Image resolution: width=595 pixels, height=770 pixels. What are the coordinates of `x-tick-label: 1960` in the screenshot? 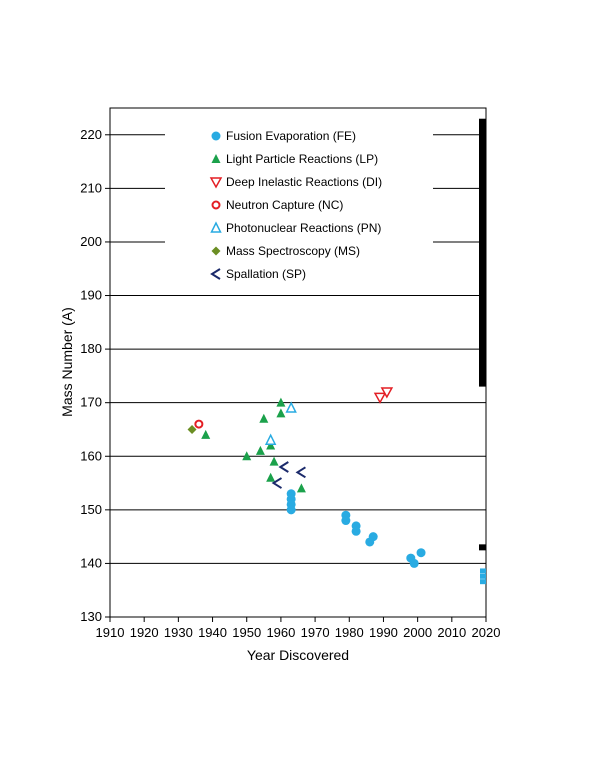 It's located at (280, 632).